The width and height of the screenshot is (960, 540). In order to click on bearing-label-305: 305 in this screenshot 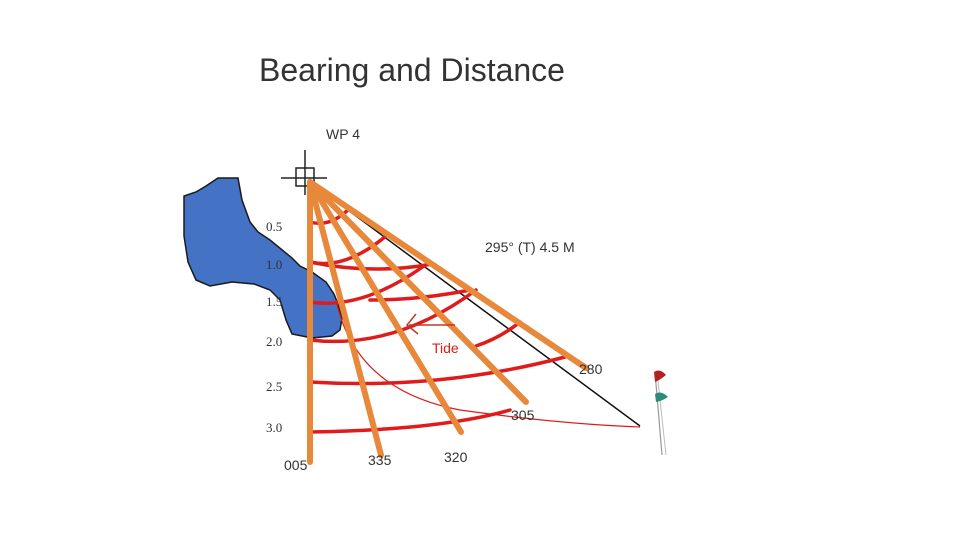, I will do `click(523, 415)`.